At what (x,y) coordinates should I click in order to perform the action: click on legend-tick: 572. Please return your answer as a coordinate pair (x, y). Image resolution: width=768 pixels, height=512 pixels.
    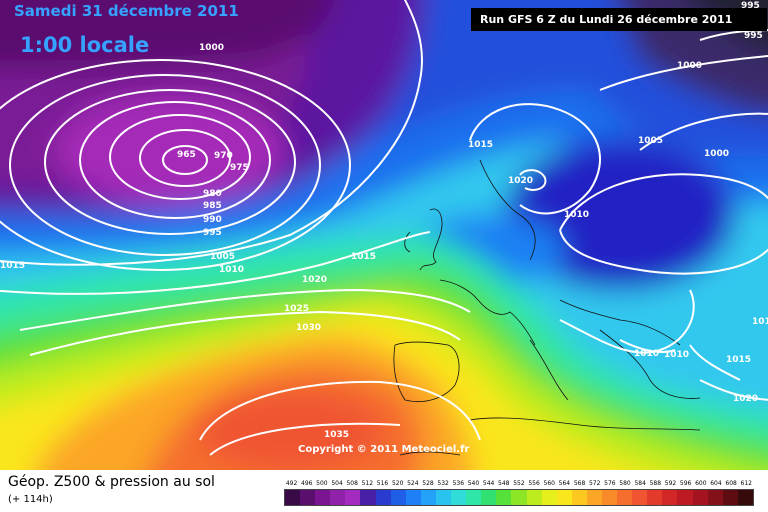
    Looking at the image, I should click on (594, 483).